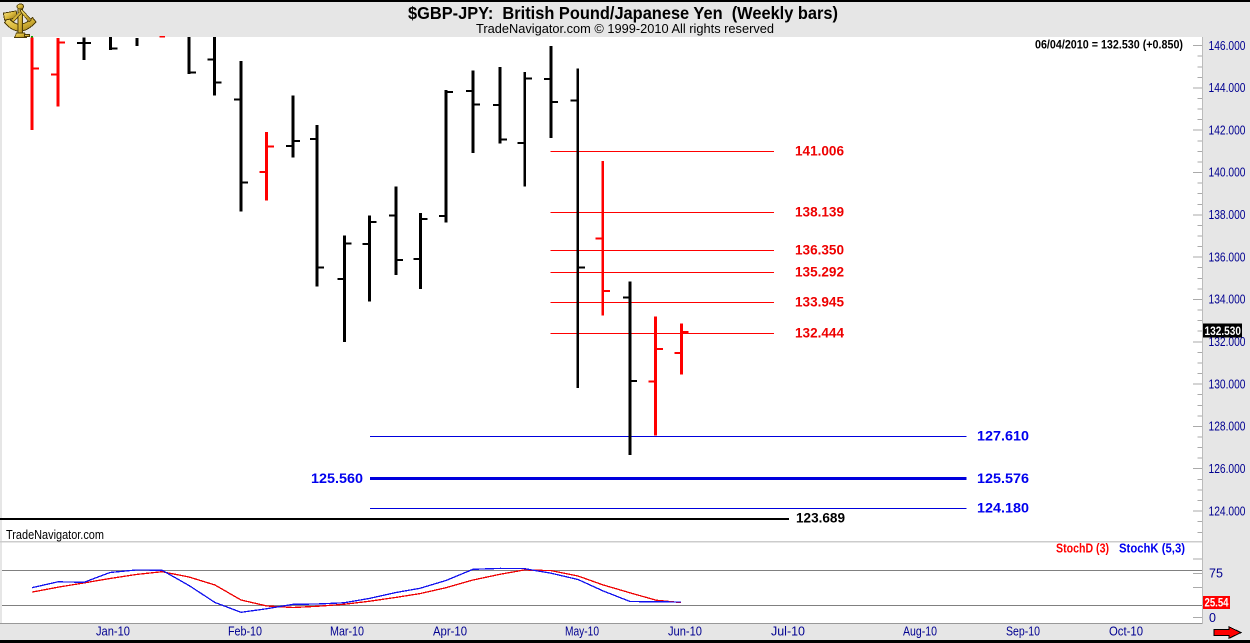 The width and height of the screenshot is (1250, 643). What do you see at coordinates (685, 632) in the screenshot?
I see `svg-text: Jun-10` at bounding box center [685, 632].